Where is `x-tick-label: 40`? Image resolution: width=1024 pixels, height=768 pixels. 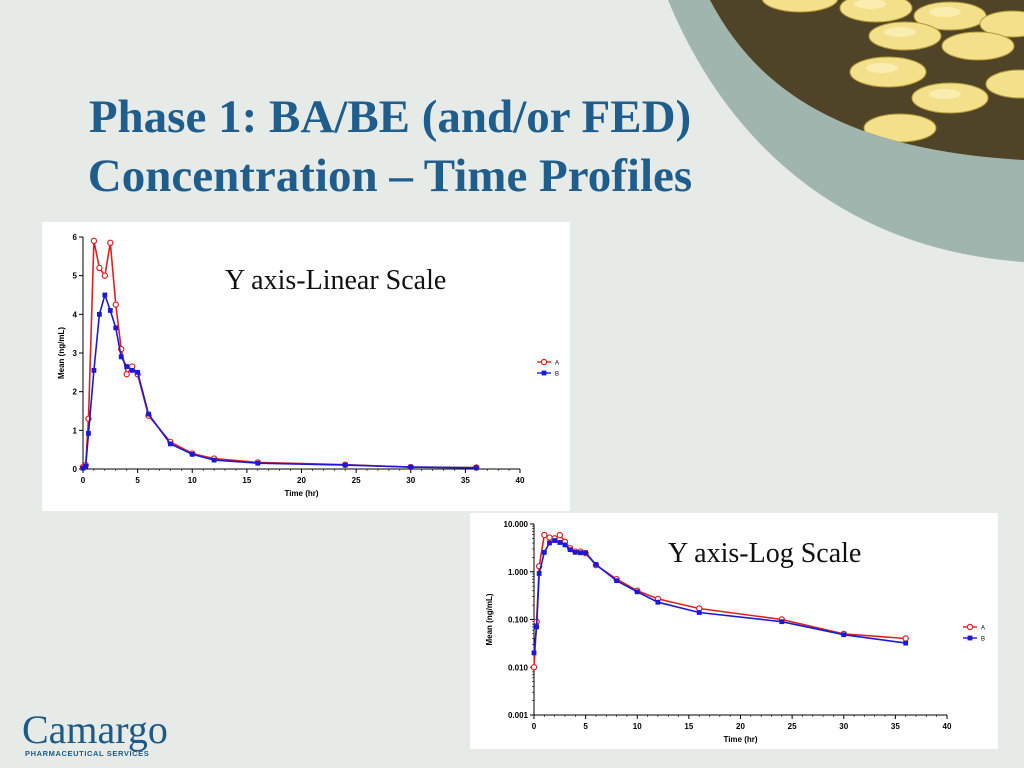
x-tick-label: 40 is located at coordinates (947, 726).